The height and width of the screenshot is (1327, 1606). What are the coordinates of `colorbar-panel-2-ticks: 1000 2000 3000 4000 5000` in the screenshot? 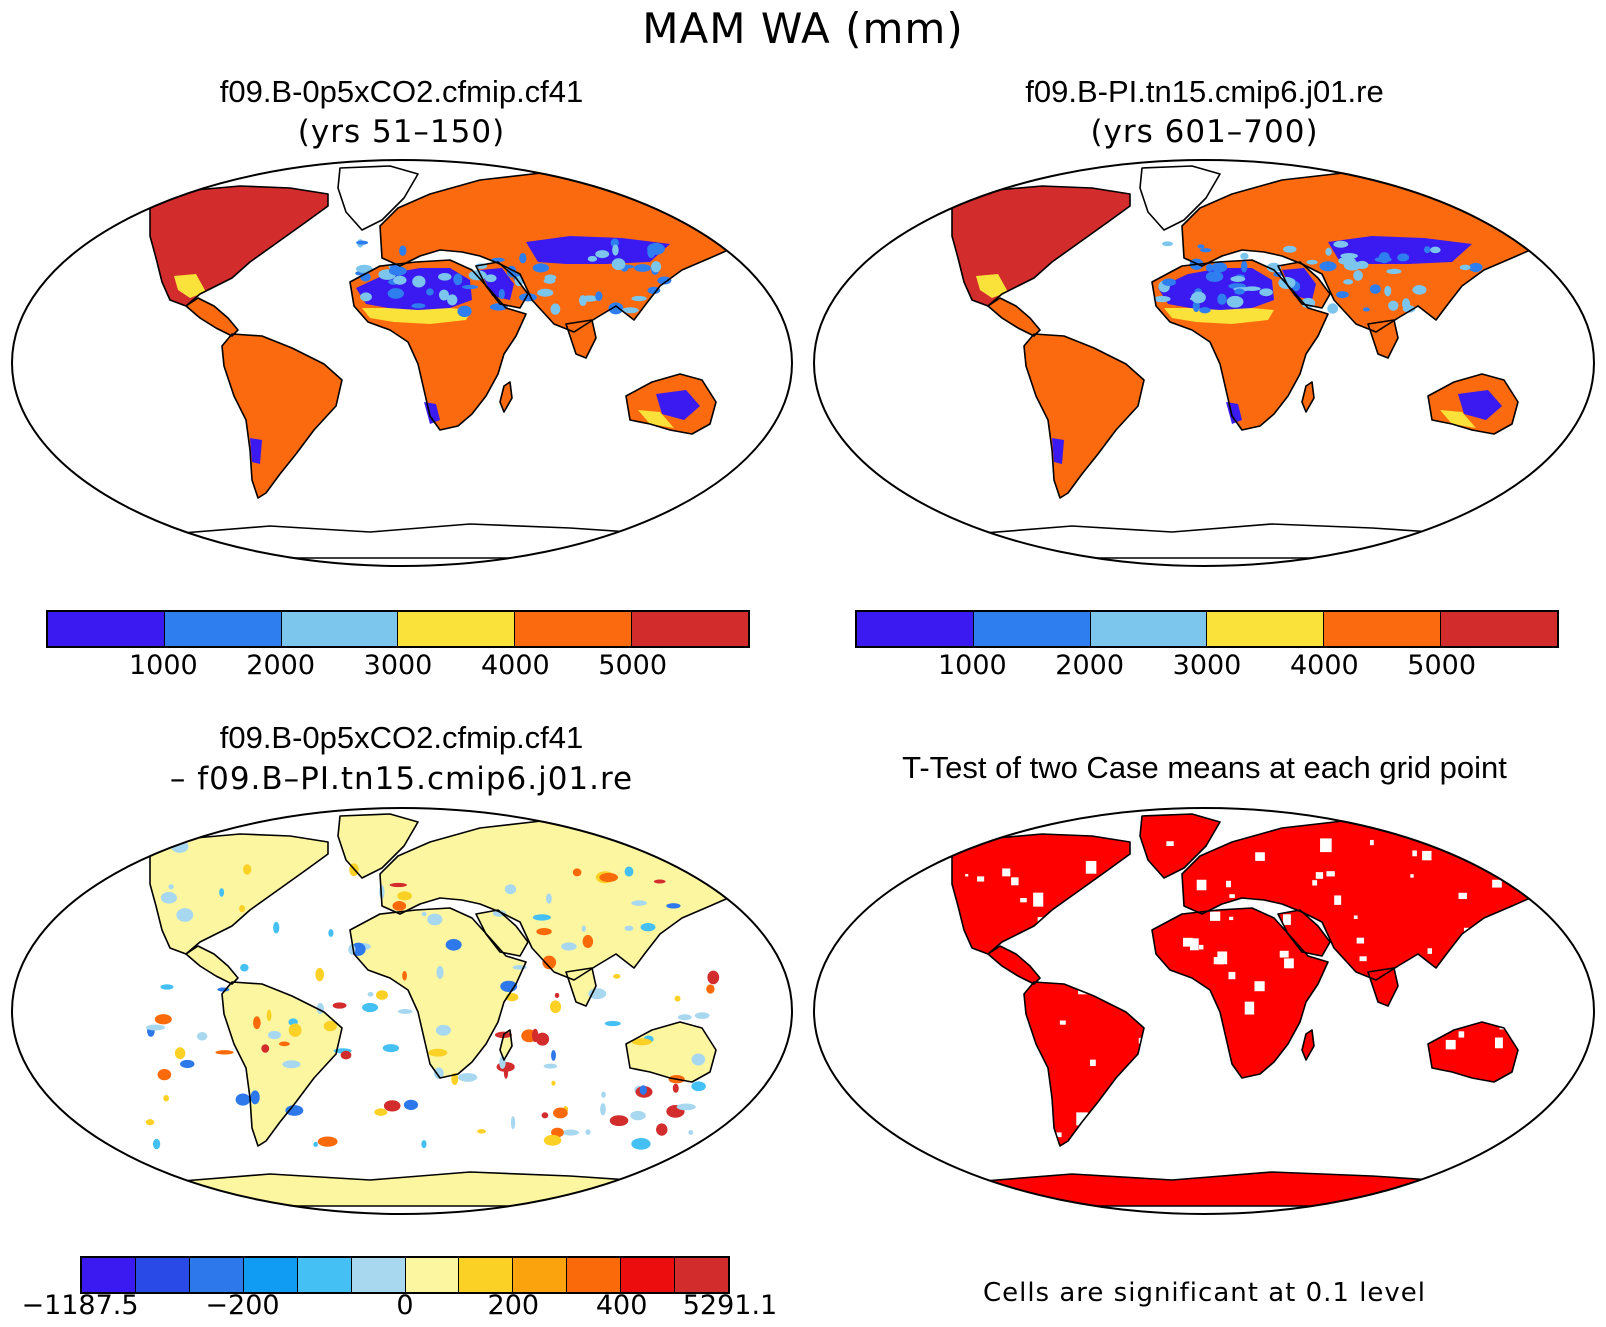 It's located at (1207, 667).